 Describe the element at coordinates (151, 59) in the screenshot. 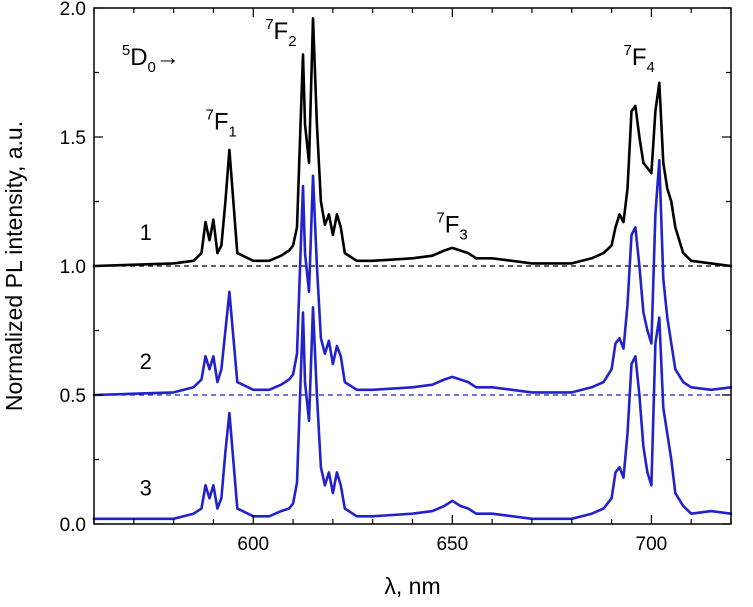

I see `annotation-d0: 5D0→` at that location.